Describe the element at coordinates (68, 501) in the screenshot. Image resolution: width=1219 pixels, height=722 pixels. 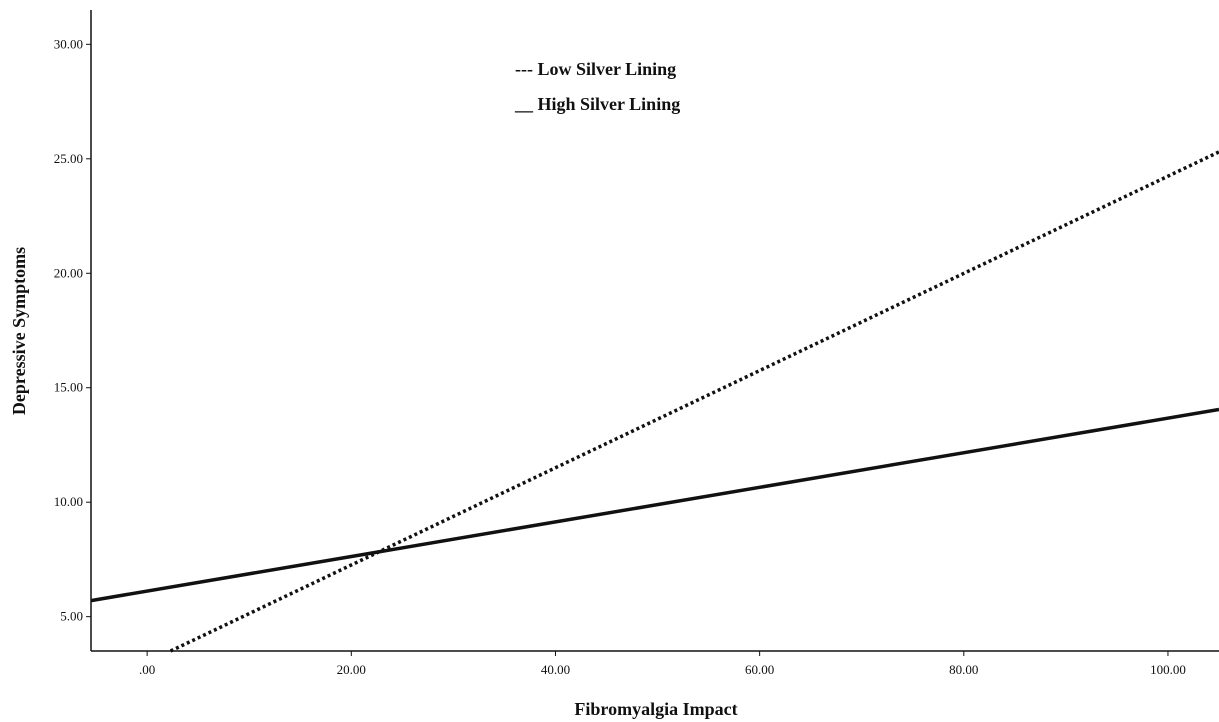
I see `y-tick-label: 10.00` at that location.